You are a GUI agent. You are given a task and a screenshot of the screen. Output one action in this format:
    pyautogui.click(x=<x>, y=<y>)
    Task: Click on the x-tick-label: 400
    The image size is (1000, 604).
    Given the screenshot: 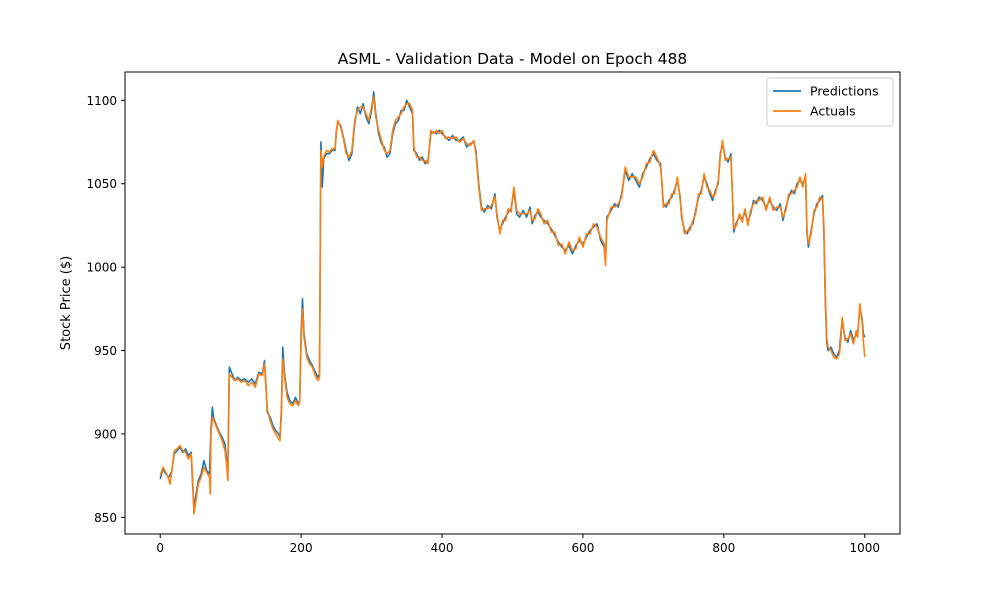 What is the action you would take?
    pyautogui.click(x=442, y=548)
    